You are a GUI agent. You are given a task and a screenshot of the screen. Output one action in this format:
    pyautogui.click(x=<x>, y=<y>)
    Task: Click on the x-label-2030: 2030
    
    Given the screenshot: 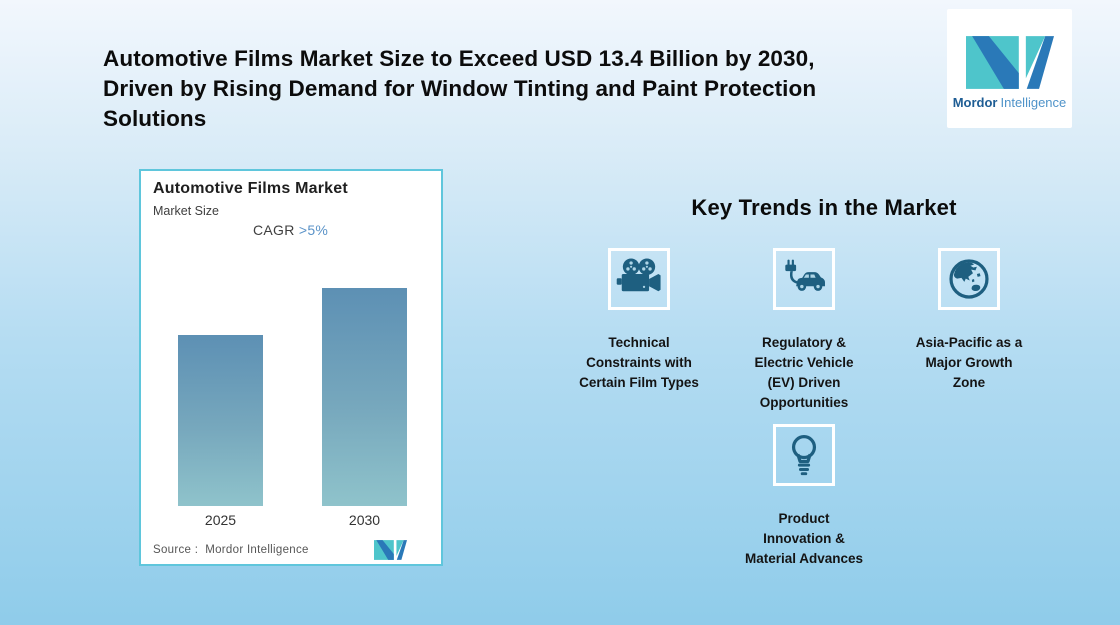 What is the action you would take?
    pyautogui.click(x=364, y=520)
    